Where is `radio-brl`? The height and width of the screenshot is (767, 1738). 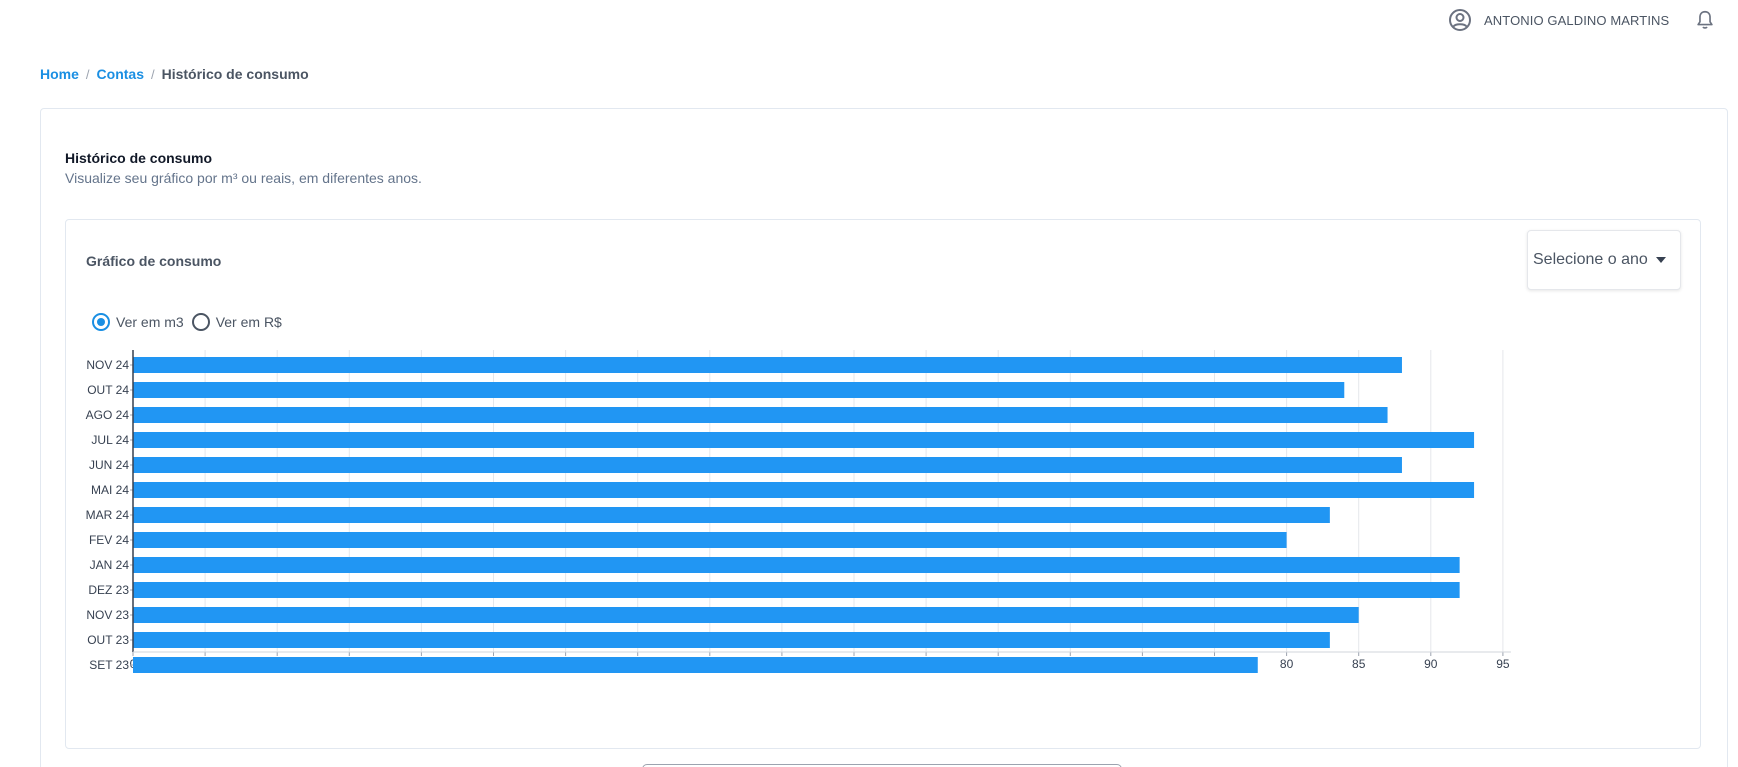
radio-brl is located at coordinates (200, 322).